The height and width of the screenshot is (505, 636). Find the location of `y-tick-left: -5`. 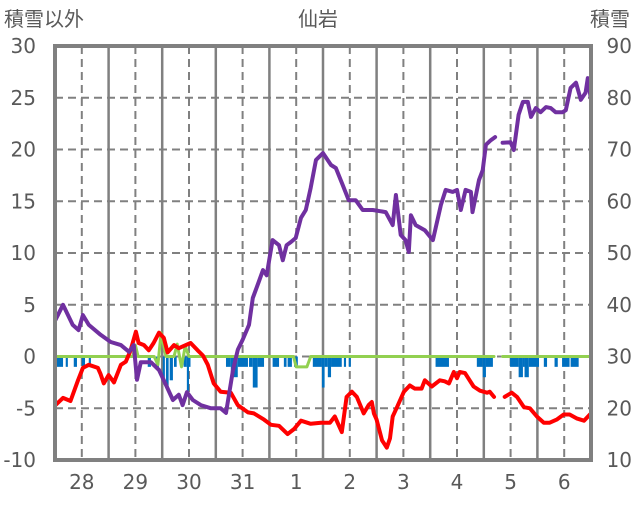

y-tick-left: -5 is located at coordinates (26, 408).